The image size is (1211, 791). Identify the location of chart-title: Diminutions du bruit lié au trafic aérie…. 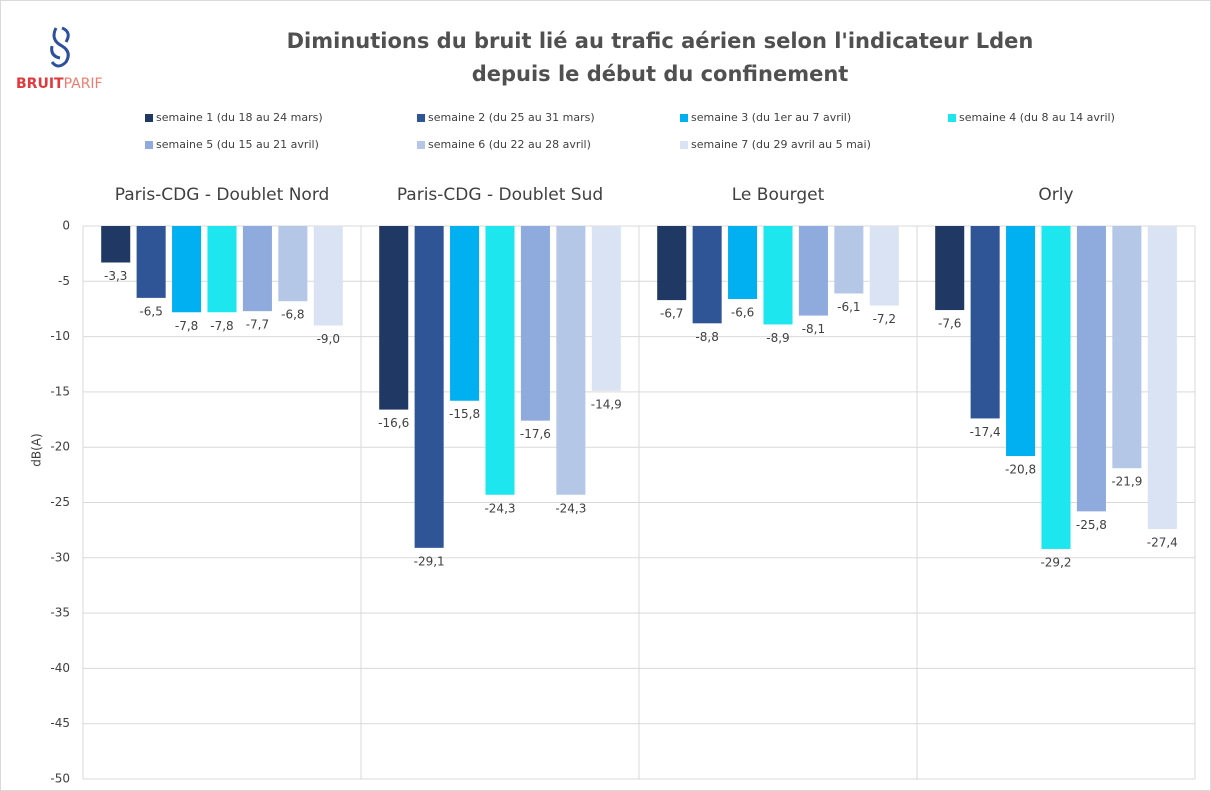
(660, 41).